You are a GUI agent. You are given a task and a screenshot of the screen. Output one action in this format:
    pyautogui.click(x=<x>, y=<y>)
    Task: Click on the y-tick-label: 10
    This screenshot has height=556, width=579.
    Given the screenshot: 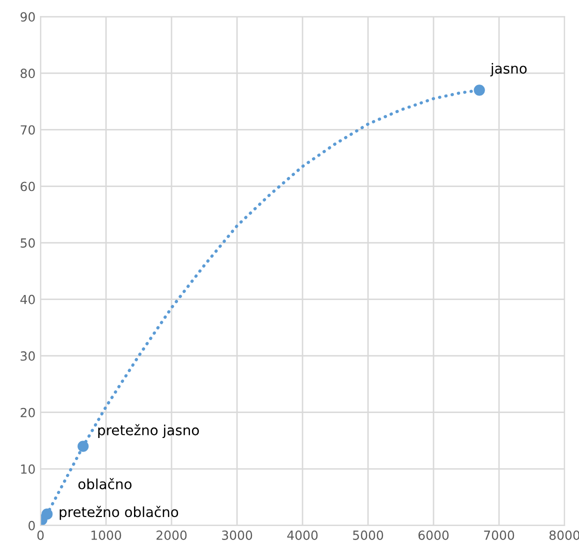 What is the action you would take?
    pyautogui.click(x=28, y=469)
    